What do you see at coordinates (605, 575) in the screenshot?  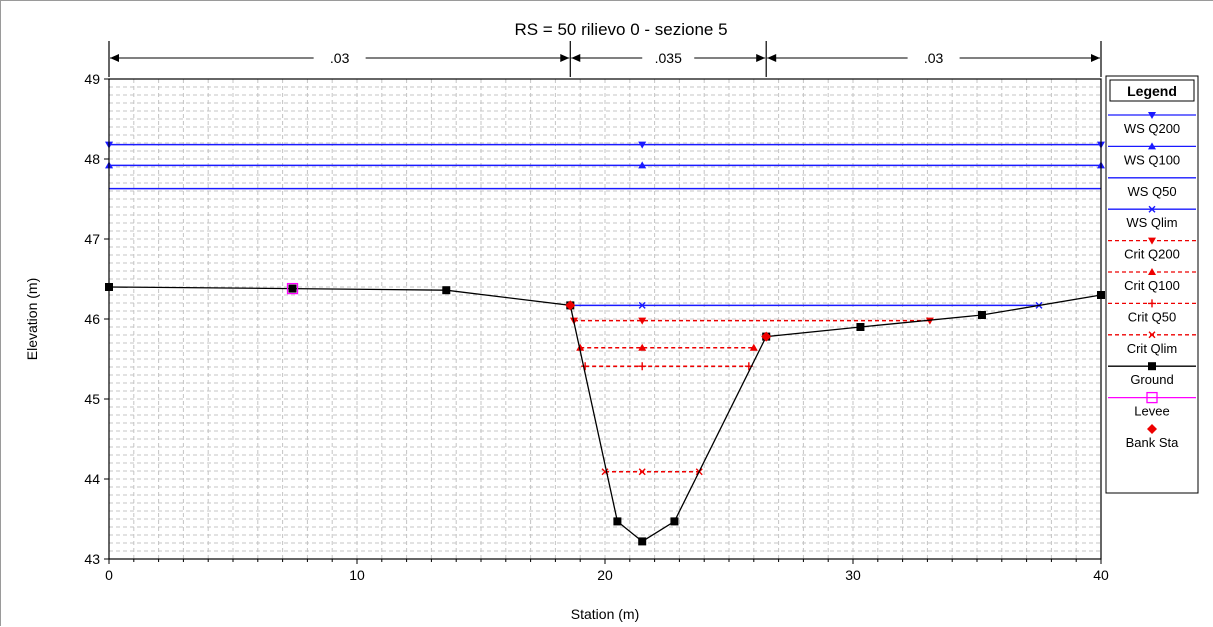 I see `x-tick-label: 20` at bounding box center [605, 575].